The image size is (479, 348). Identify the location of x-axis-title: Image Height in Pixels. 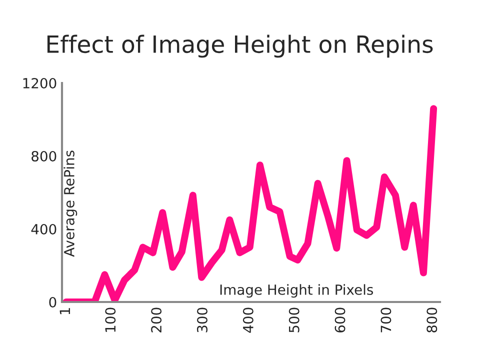
(297, 291).